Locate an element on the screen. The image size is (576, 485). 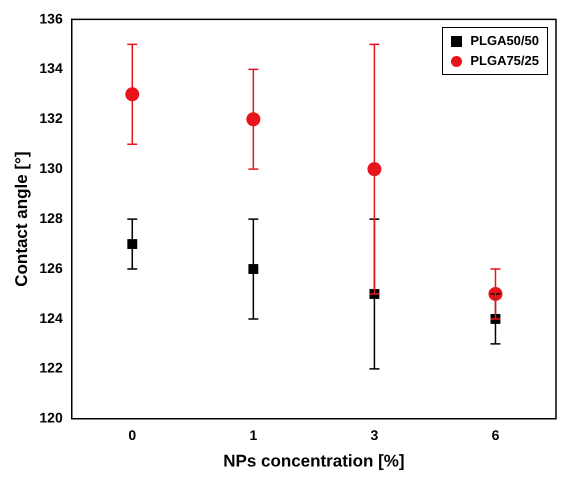
y-tick-label: 122 is located at coordinates (51, 368).